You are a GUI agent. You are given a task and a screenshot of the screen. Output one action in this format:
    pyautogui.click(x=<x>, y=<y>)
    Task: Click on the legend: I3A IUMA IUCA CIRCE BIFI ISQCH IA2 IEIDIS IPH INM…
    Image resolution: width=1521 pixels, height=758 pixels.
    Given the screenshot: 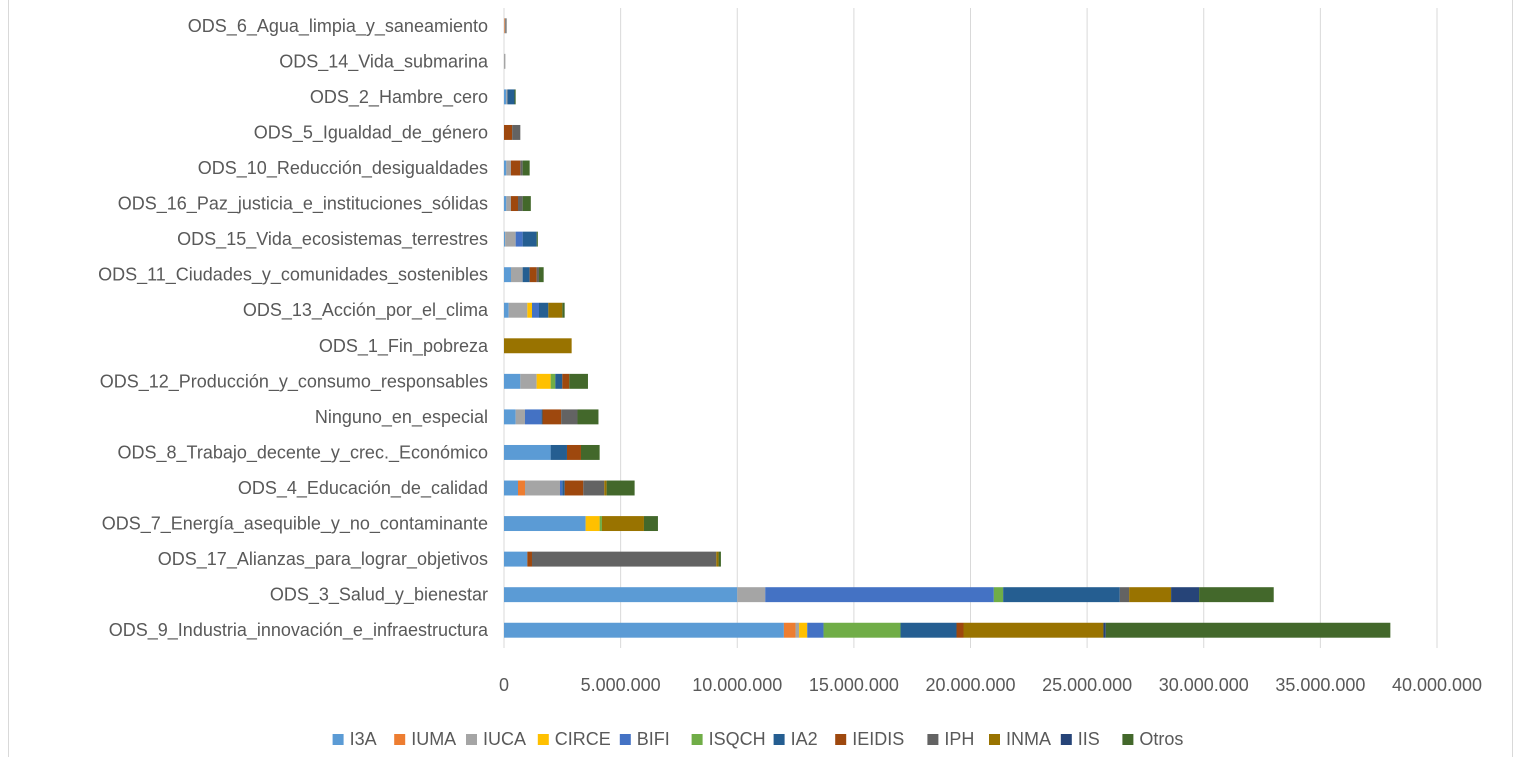 What is the action you would take?
    pyautogui.click(x=758, y=739)
    